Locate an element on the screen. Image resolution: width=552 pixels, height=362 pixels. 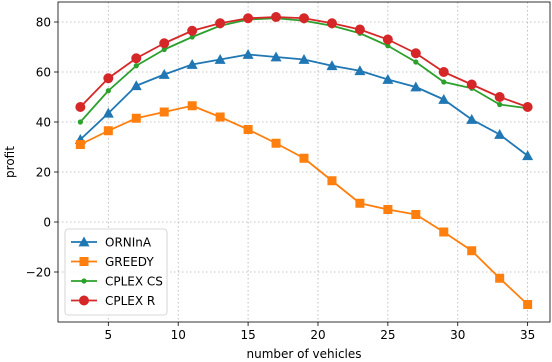
y-tick-label: 40 is located at coordinates (43, 123).